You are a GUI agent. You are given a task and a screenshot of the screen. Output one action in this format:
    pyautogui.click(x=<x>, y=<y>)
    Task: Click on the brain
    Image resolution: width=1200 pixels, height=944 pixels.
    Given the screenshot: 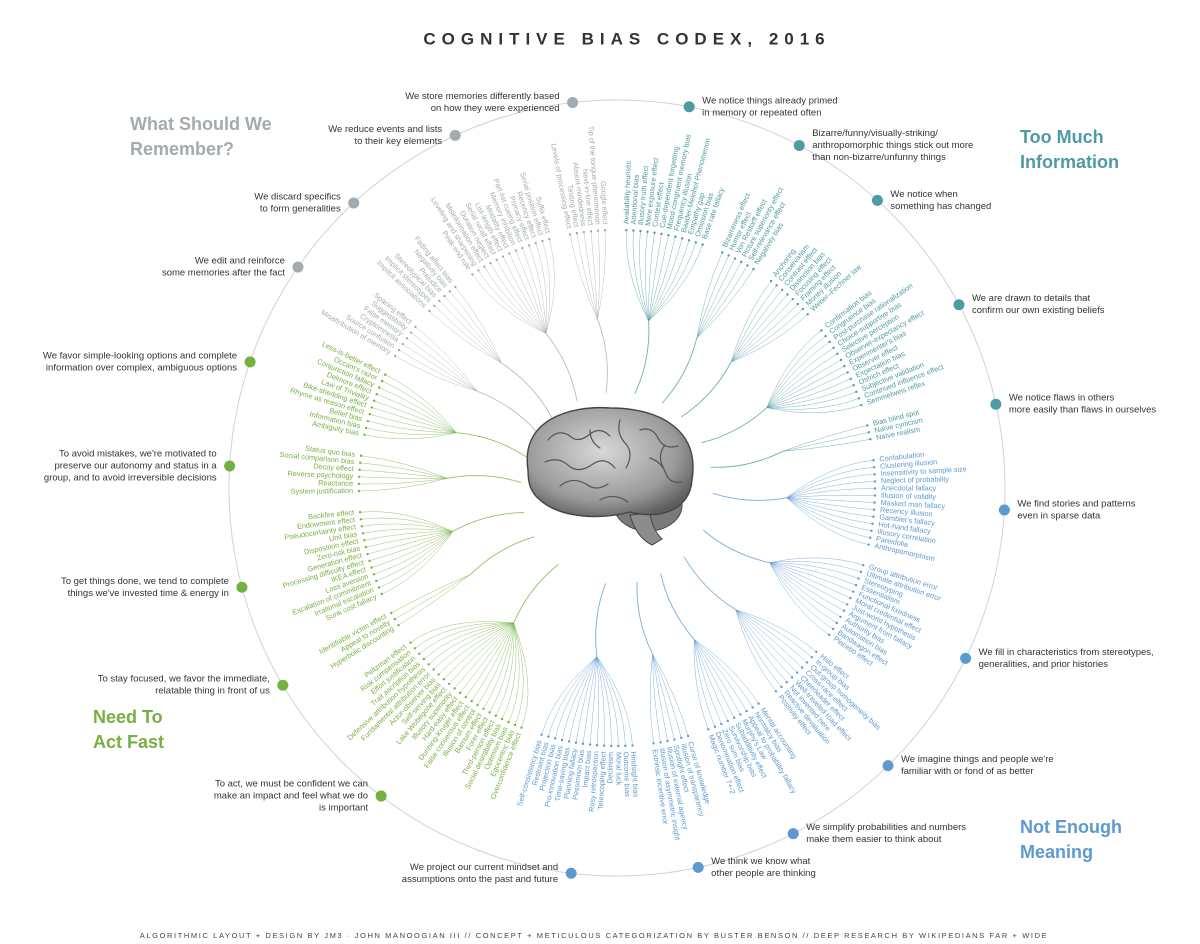 What is the action you would take?
    pyautogui.click(x=610, y=476)
    